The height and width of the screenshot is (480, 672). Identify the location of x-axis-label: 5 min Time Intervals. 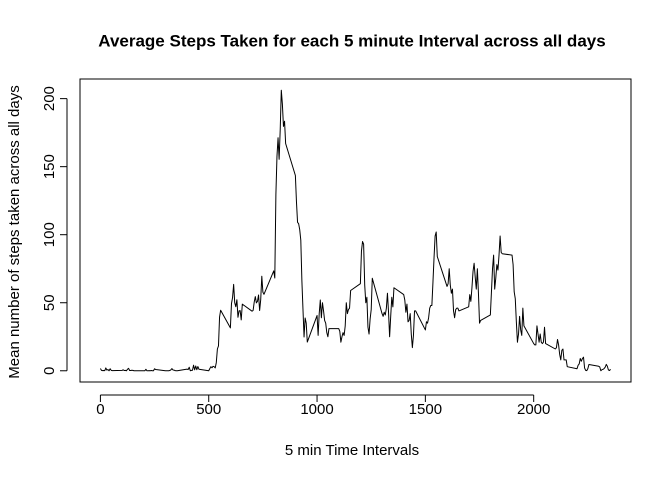
(352, 450).